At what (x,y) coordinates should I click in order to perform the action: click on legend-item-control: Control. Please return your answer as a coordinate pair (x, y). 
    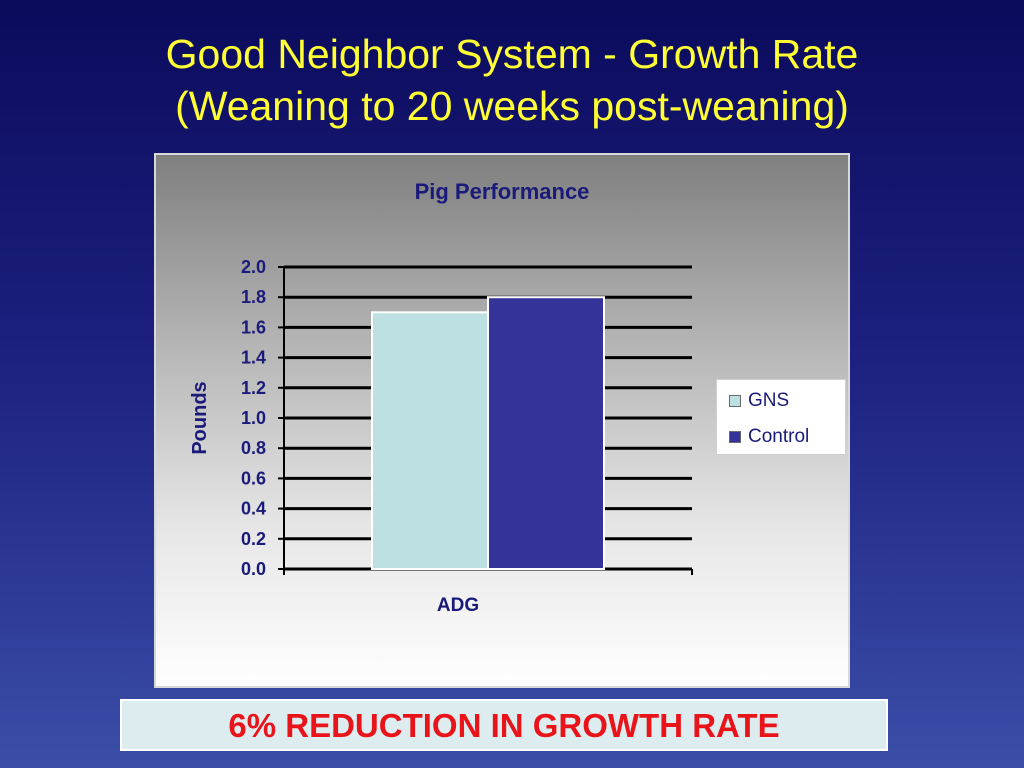
    Looking at the image, I should click on (769, 437).